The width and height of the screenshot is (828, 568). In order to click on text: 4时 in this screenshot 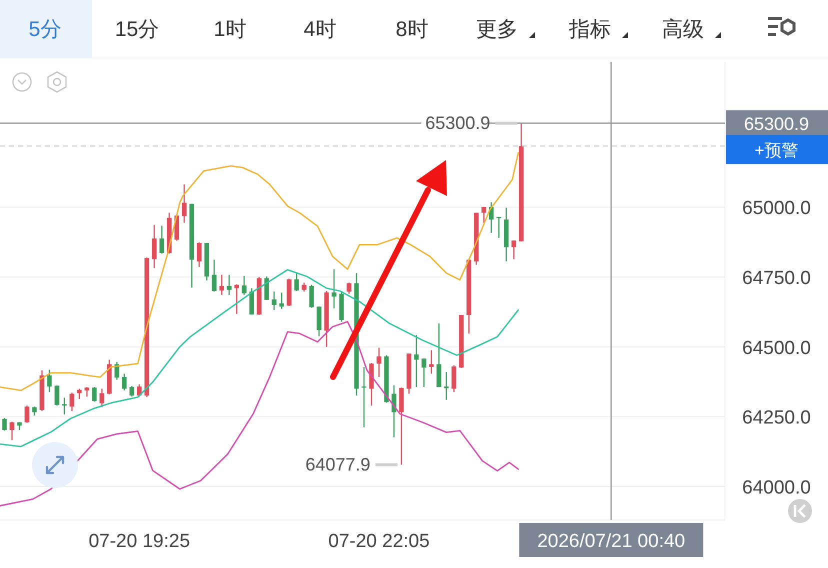, I will do `click(320, 29)`.